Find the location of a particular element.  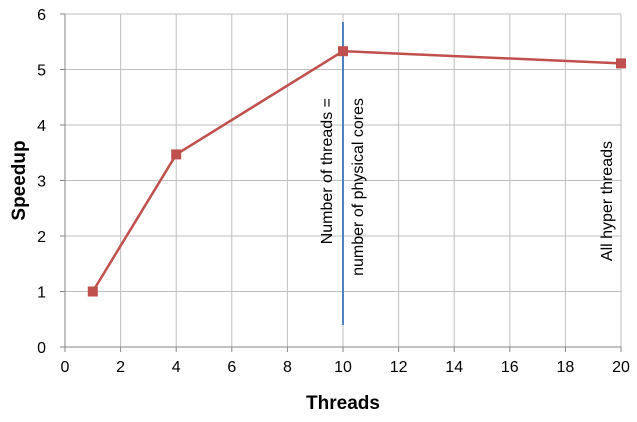

y-tick-label: 5 is located at coordinates (41, 71).